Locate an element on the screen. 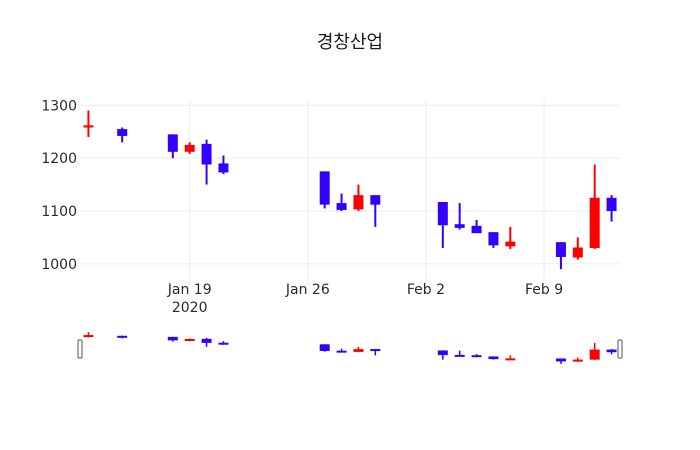  range-slider-left-handle is located at coordinates (80, 349).